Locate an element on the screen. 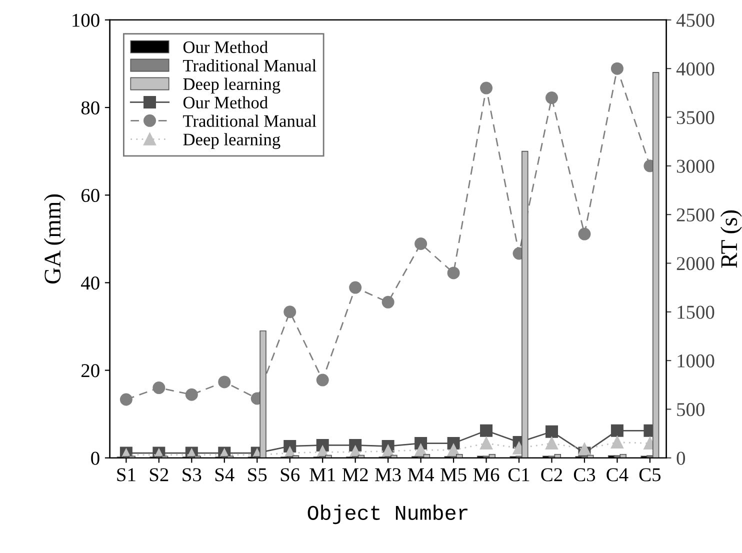 This screenshot has height=553, width=742. x-tick-label: M6 is located at coordinates (486, 475).